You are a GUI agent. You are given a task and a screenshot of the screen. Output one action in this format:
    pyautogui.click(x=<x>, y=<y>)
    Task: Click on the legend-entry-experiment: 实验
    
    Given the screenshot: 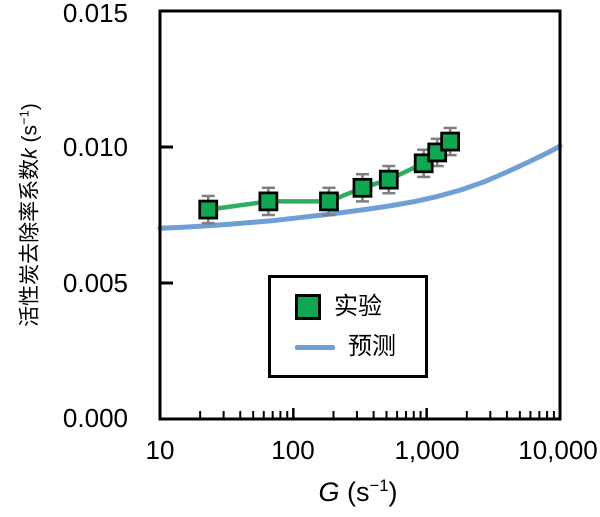 What is the action you would take?
    pyautogui.click(x=360, y=306)
    